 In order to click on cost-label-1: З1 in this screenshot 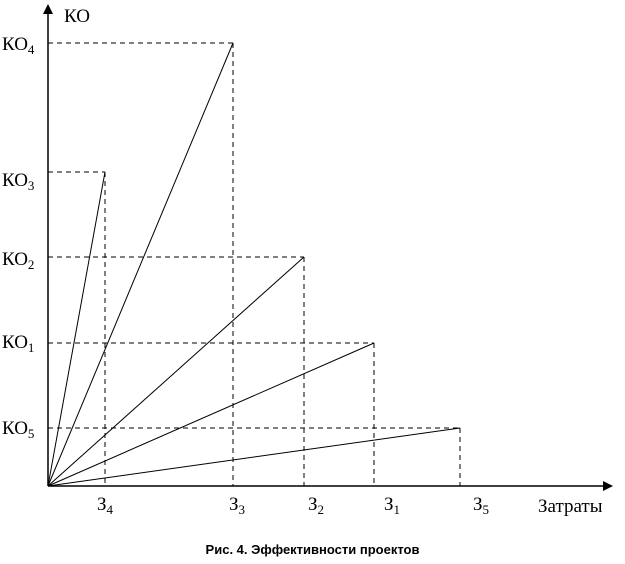, I will do `click(392, 505)`.